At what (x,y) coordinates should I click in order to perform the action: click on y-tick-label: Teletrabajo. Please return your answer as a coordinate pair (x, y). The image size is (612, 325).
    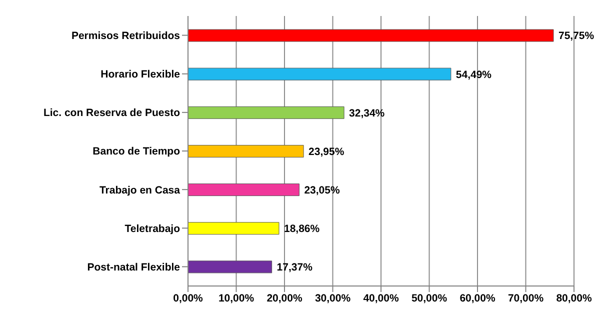
    Looking at the image, I should click on (152, 228).